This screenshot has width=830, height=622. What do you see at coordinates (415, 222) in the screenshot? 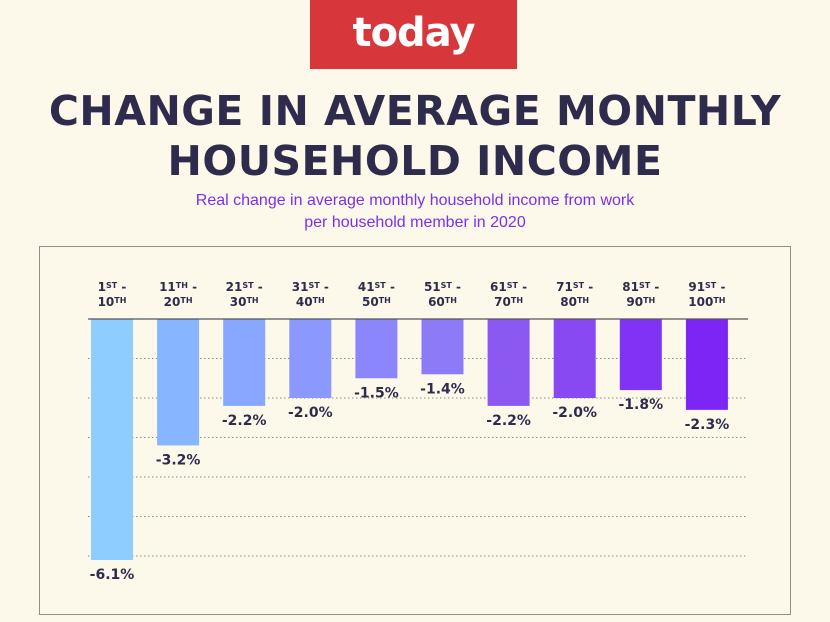
I see `chart-subtitle-line-2: per household member in 2020` at bounding box center [415, 222].